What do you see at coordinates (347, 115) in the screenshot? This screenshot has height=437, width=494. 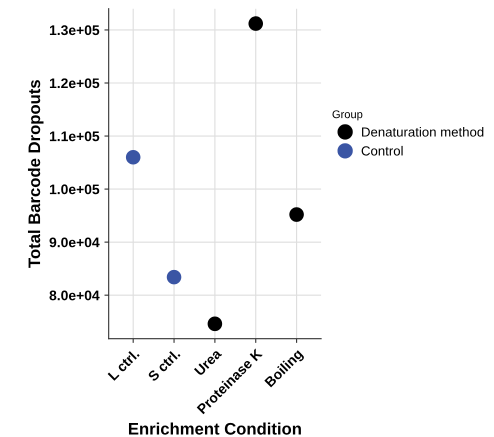 I see `legend-title: Group` at bounding box center [347, 115].